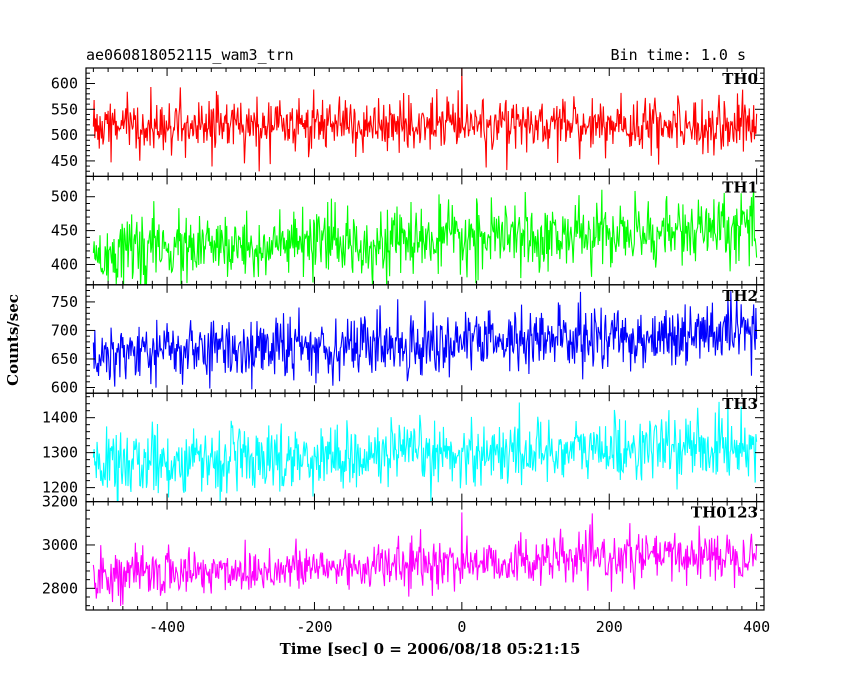  I want to click on panel-th1: 400 450 500 TH1, so click(408, 230).